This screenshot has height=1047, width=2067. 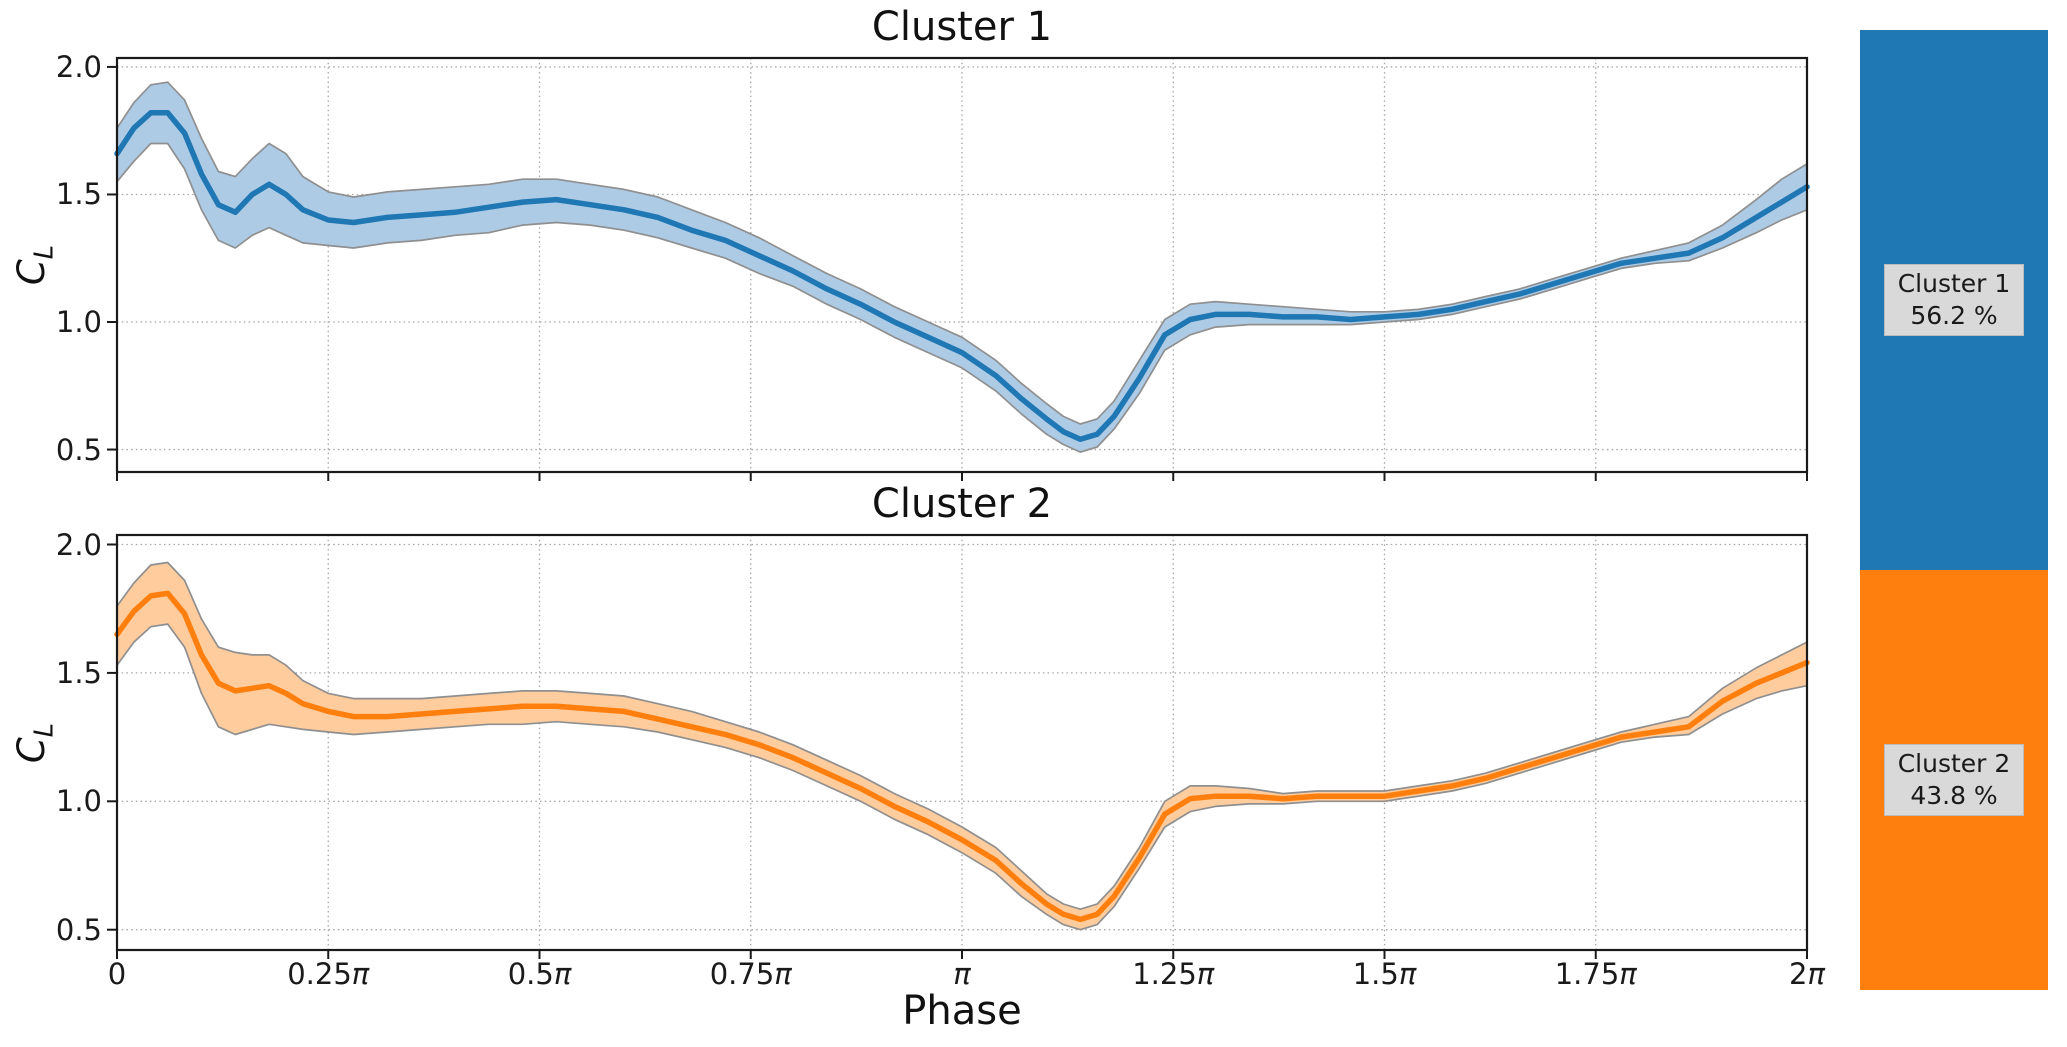 What do you see at coordinates (1807, 974) in the screenshot?
I see `x-tick-label: 2π` at bounding box center [1807, 974].